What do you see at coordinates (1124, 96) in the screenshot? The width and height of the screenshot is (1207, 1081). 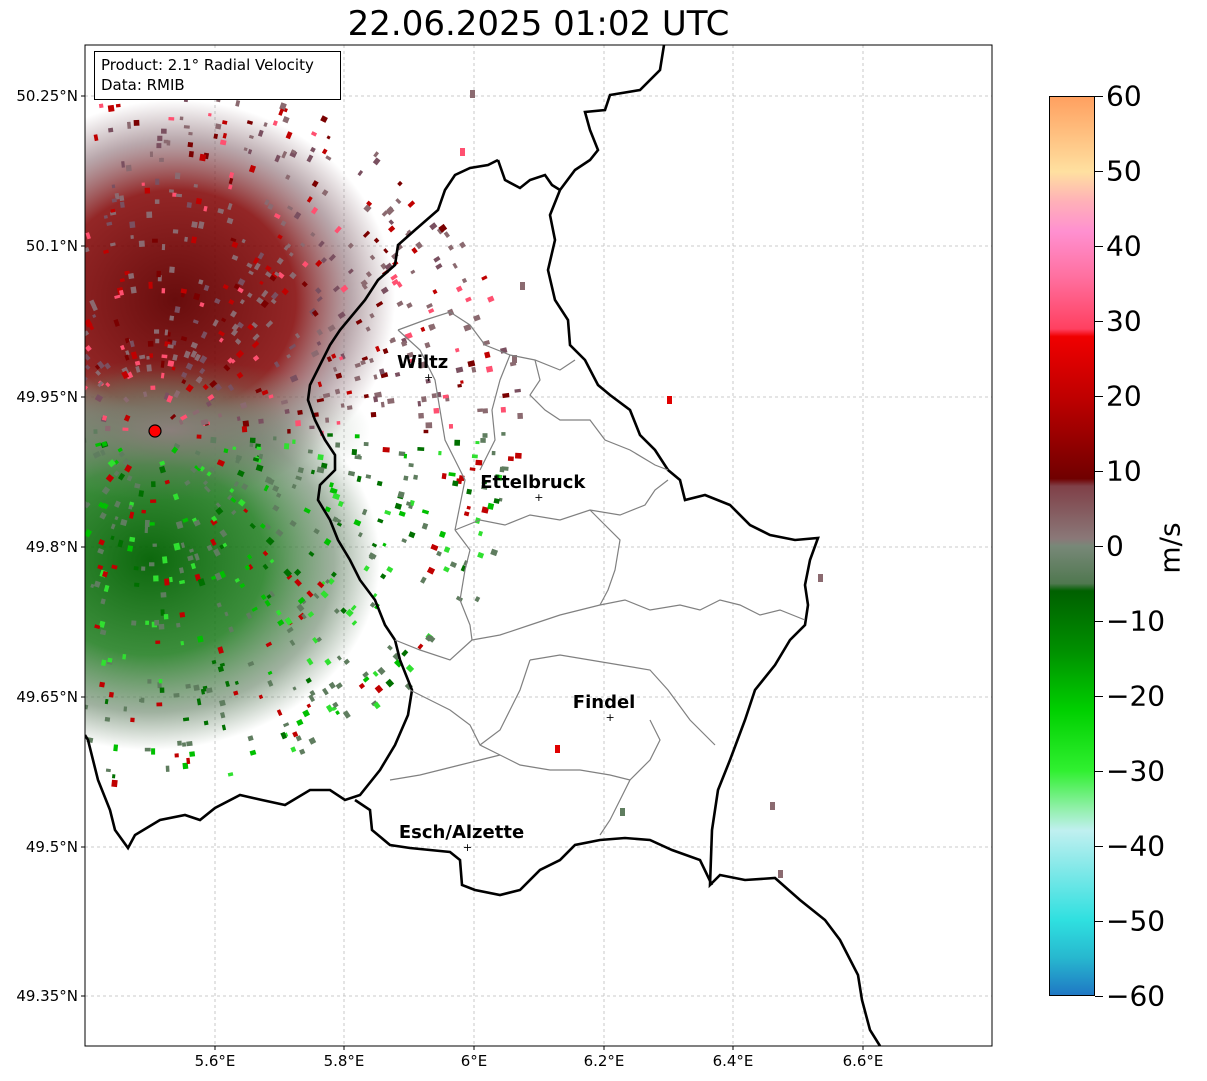 I see `colorbar-tick-label: 60` at bounding box center [1124, 96].